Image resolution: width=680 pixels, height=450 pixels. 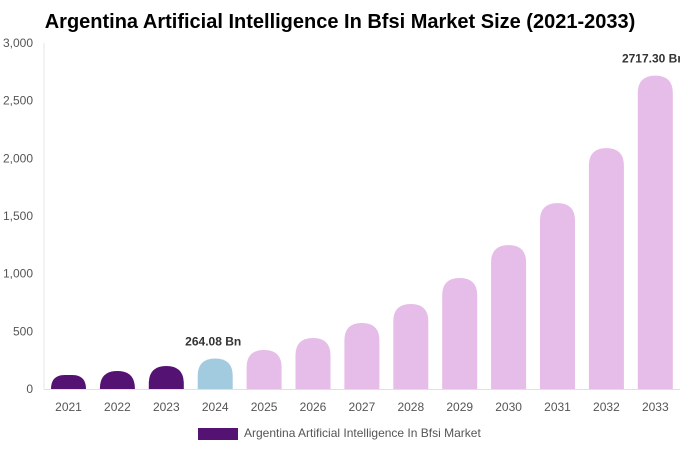 I want to click on x-tick-label: 2023, so click(x=166, y=407).